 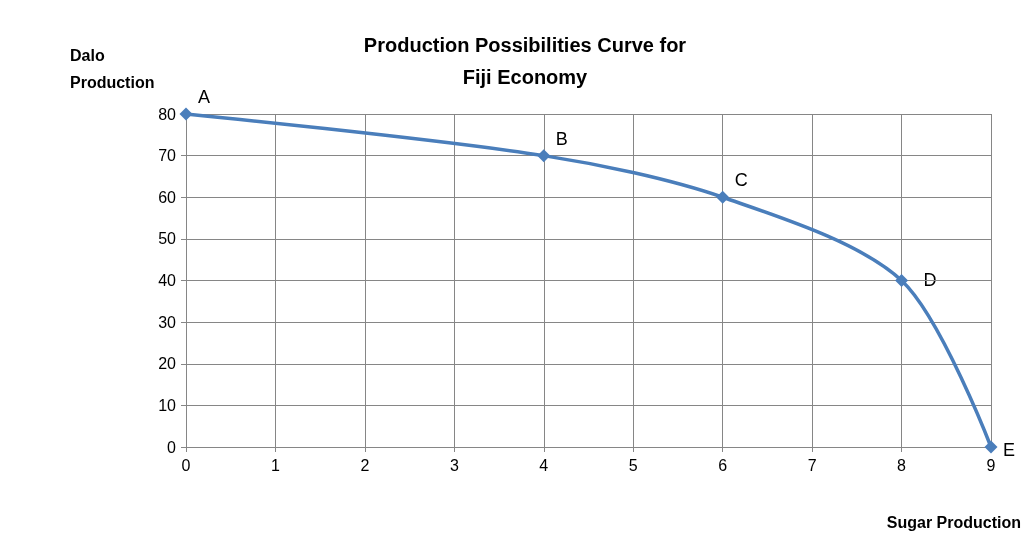 I want to click on y-tick-label: 80, so click(x=167, y=114).